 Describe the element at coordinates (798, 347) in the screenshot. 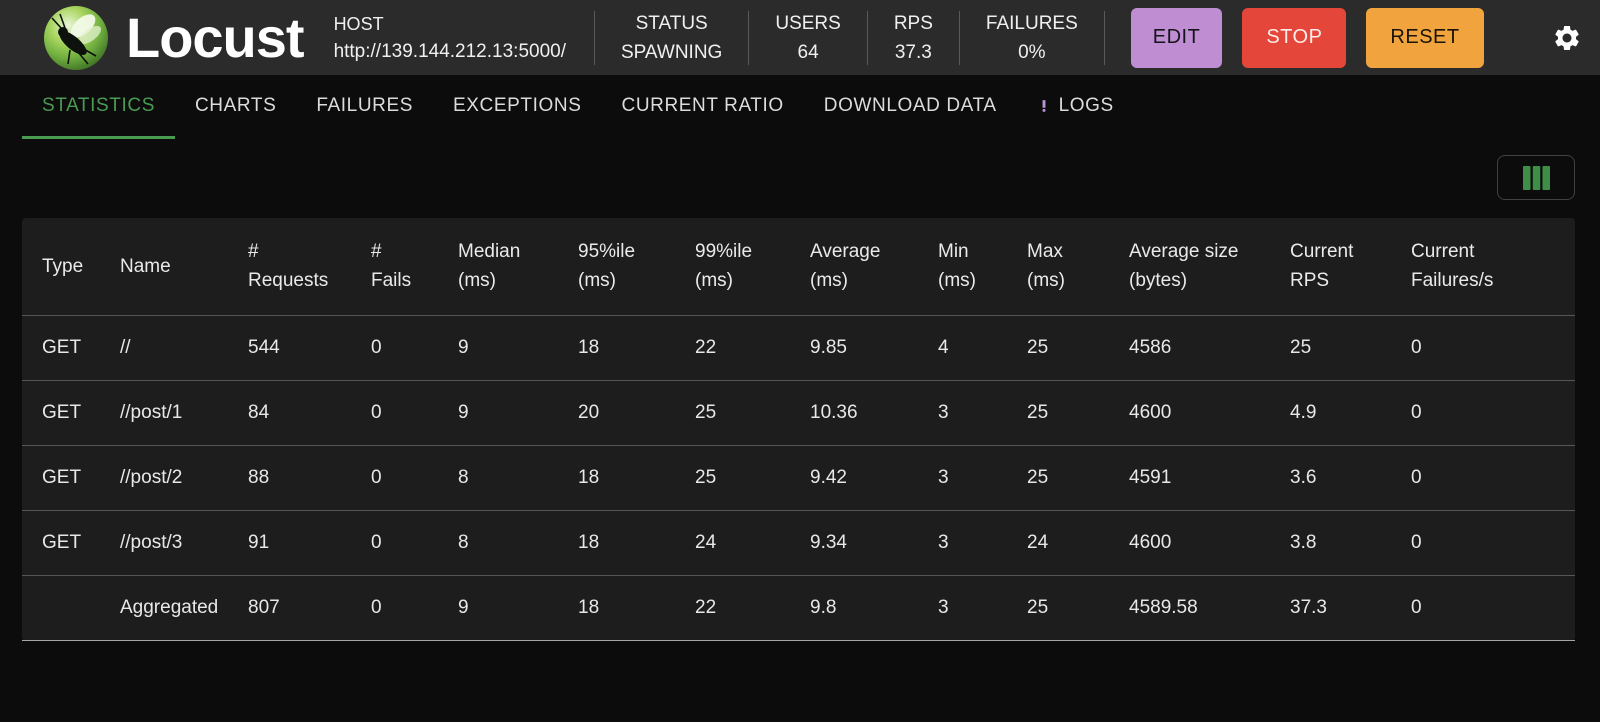

I see `table-row: GET // 544 0 9 18 22 9.85 4 25 4586 25 0` at that location.